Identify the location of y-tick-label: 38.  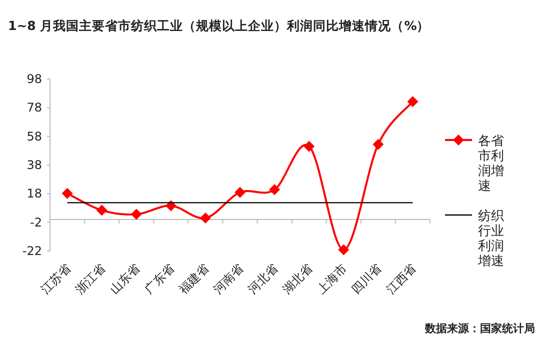
(34, 165).